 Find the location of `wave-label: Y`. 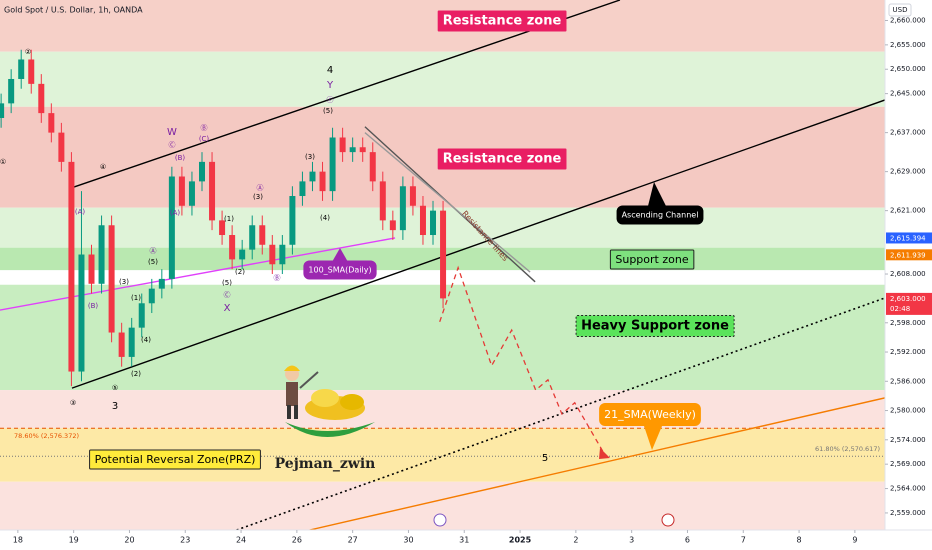

wave-label: Y is located at coordinates (330, 85).